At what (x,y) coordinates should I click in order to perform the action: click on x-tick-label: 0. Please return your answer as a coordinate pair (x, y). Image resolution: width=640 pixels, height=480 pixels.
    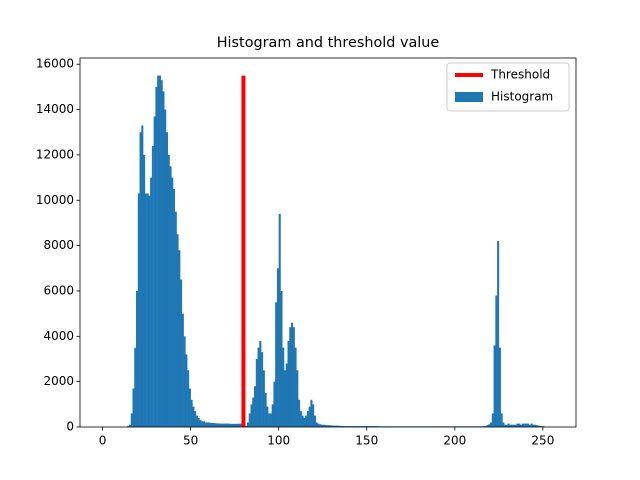
    Looking at the image, I should click on (103, 441).